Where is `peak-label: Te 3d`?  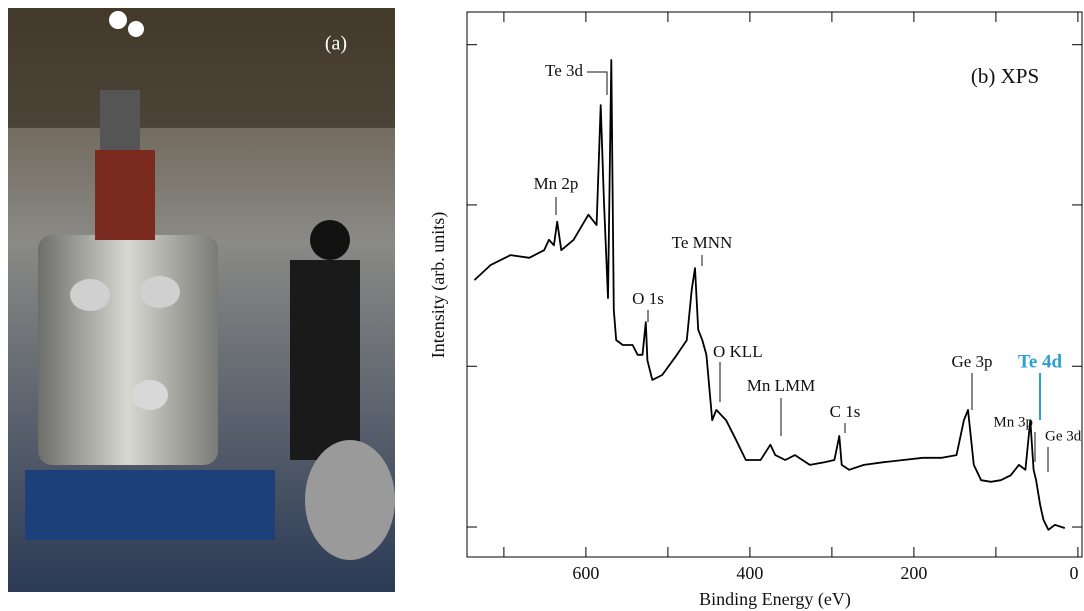
peak-label: Te 3d is located at coordinates (564, 70).